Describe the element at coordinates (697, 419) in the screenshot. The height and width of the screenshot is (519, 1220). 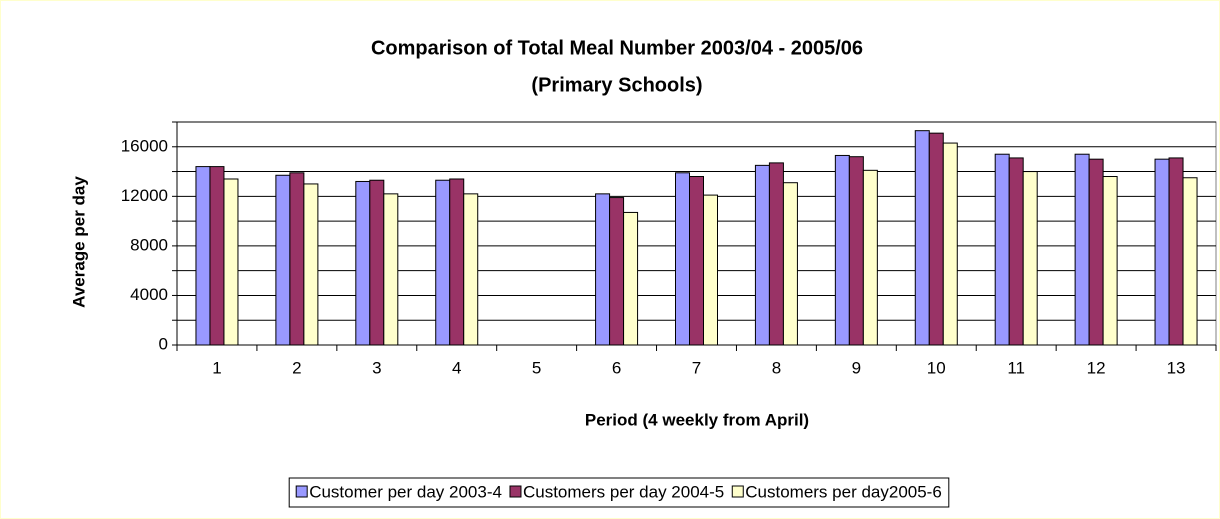
I see `x-axis-label: Period (4 weekly from April)` at that location.